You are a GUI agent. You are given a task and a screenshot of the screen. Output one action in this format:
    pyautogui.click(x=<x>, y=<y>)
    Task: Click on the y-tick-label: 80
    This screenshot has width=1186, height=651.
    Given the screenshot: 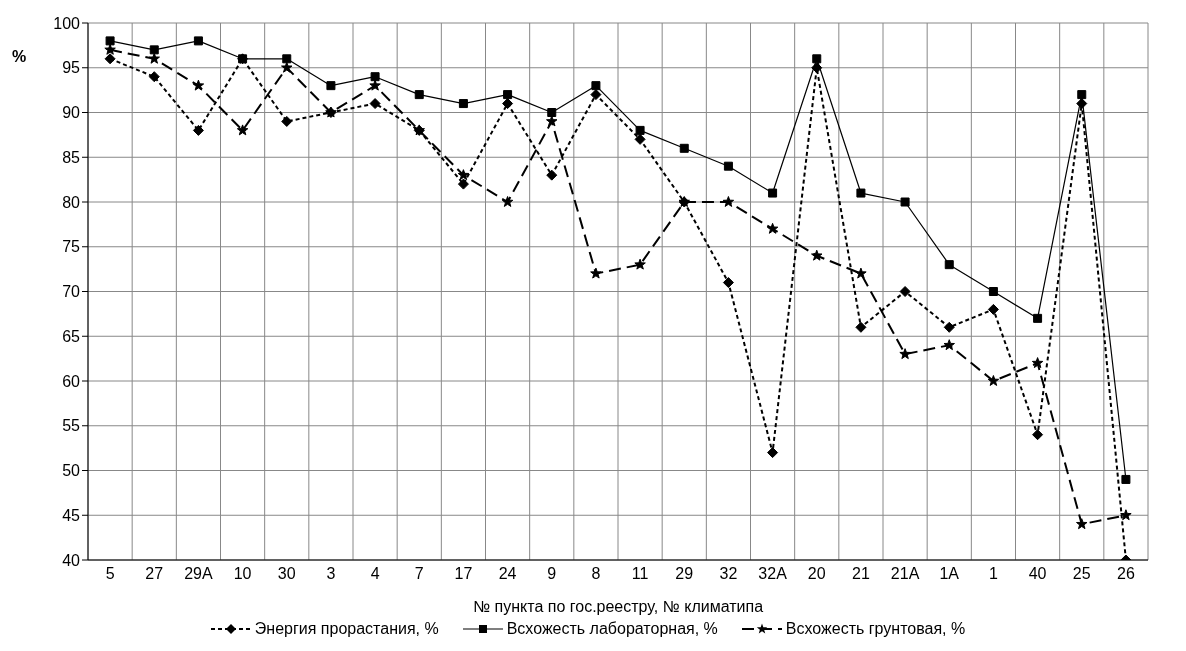 What is the action you would take?
    pyautogui.click(x=71, y=202)
    